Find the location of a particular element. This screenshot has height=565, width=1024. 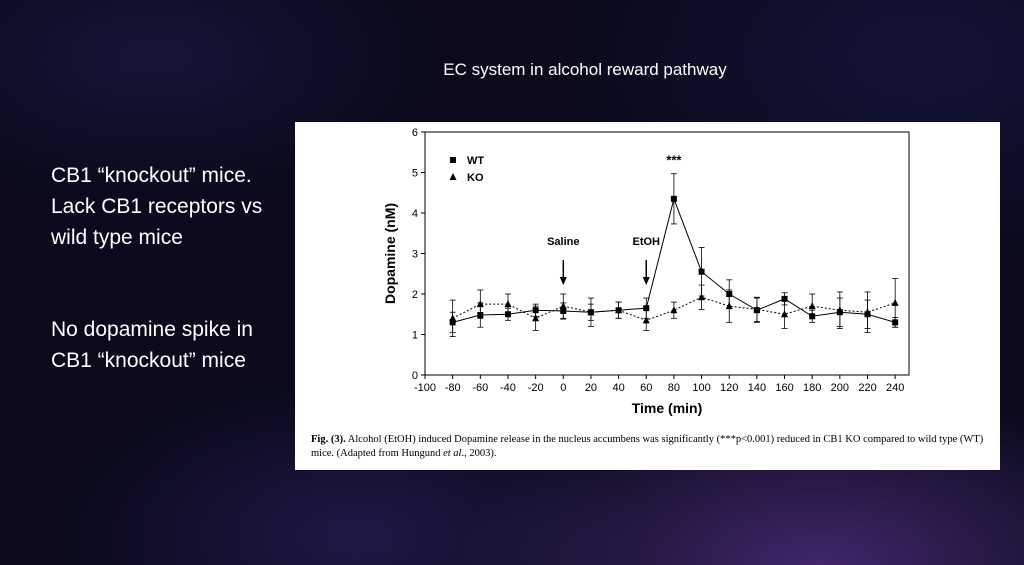

y-tick-label: 0 is located at coordinates (415, 376).